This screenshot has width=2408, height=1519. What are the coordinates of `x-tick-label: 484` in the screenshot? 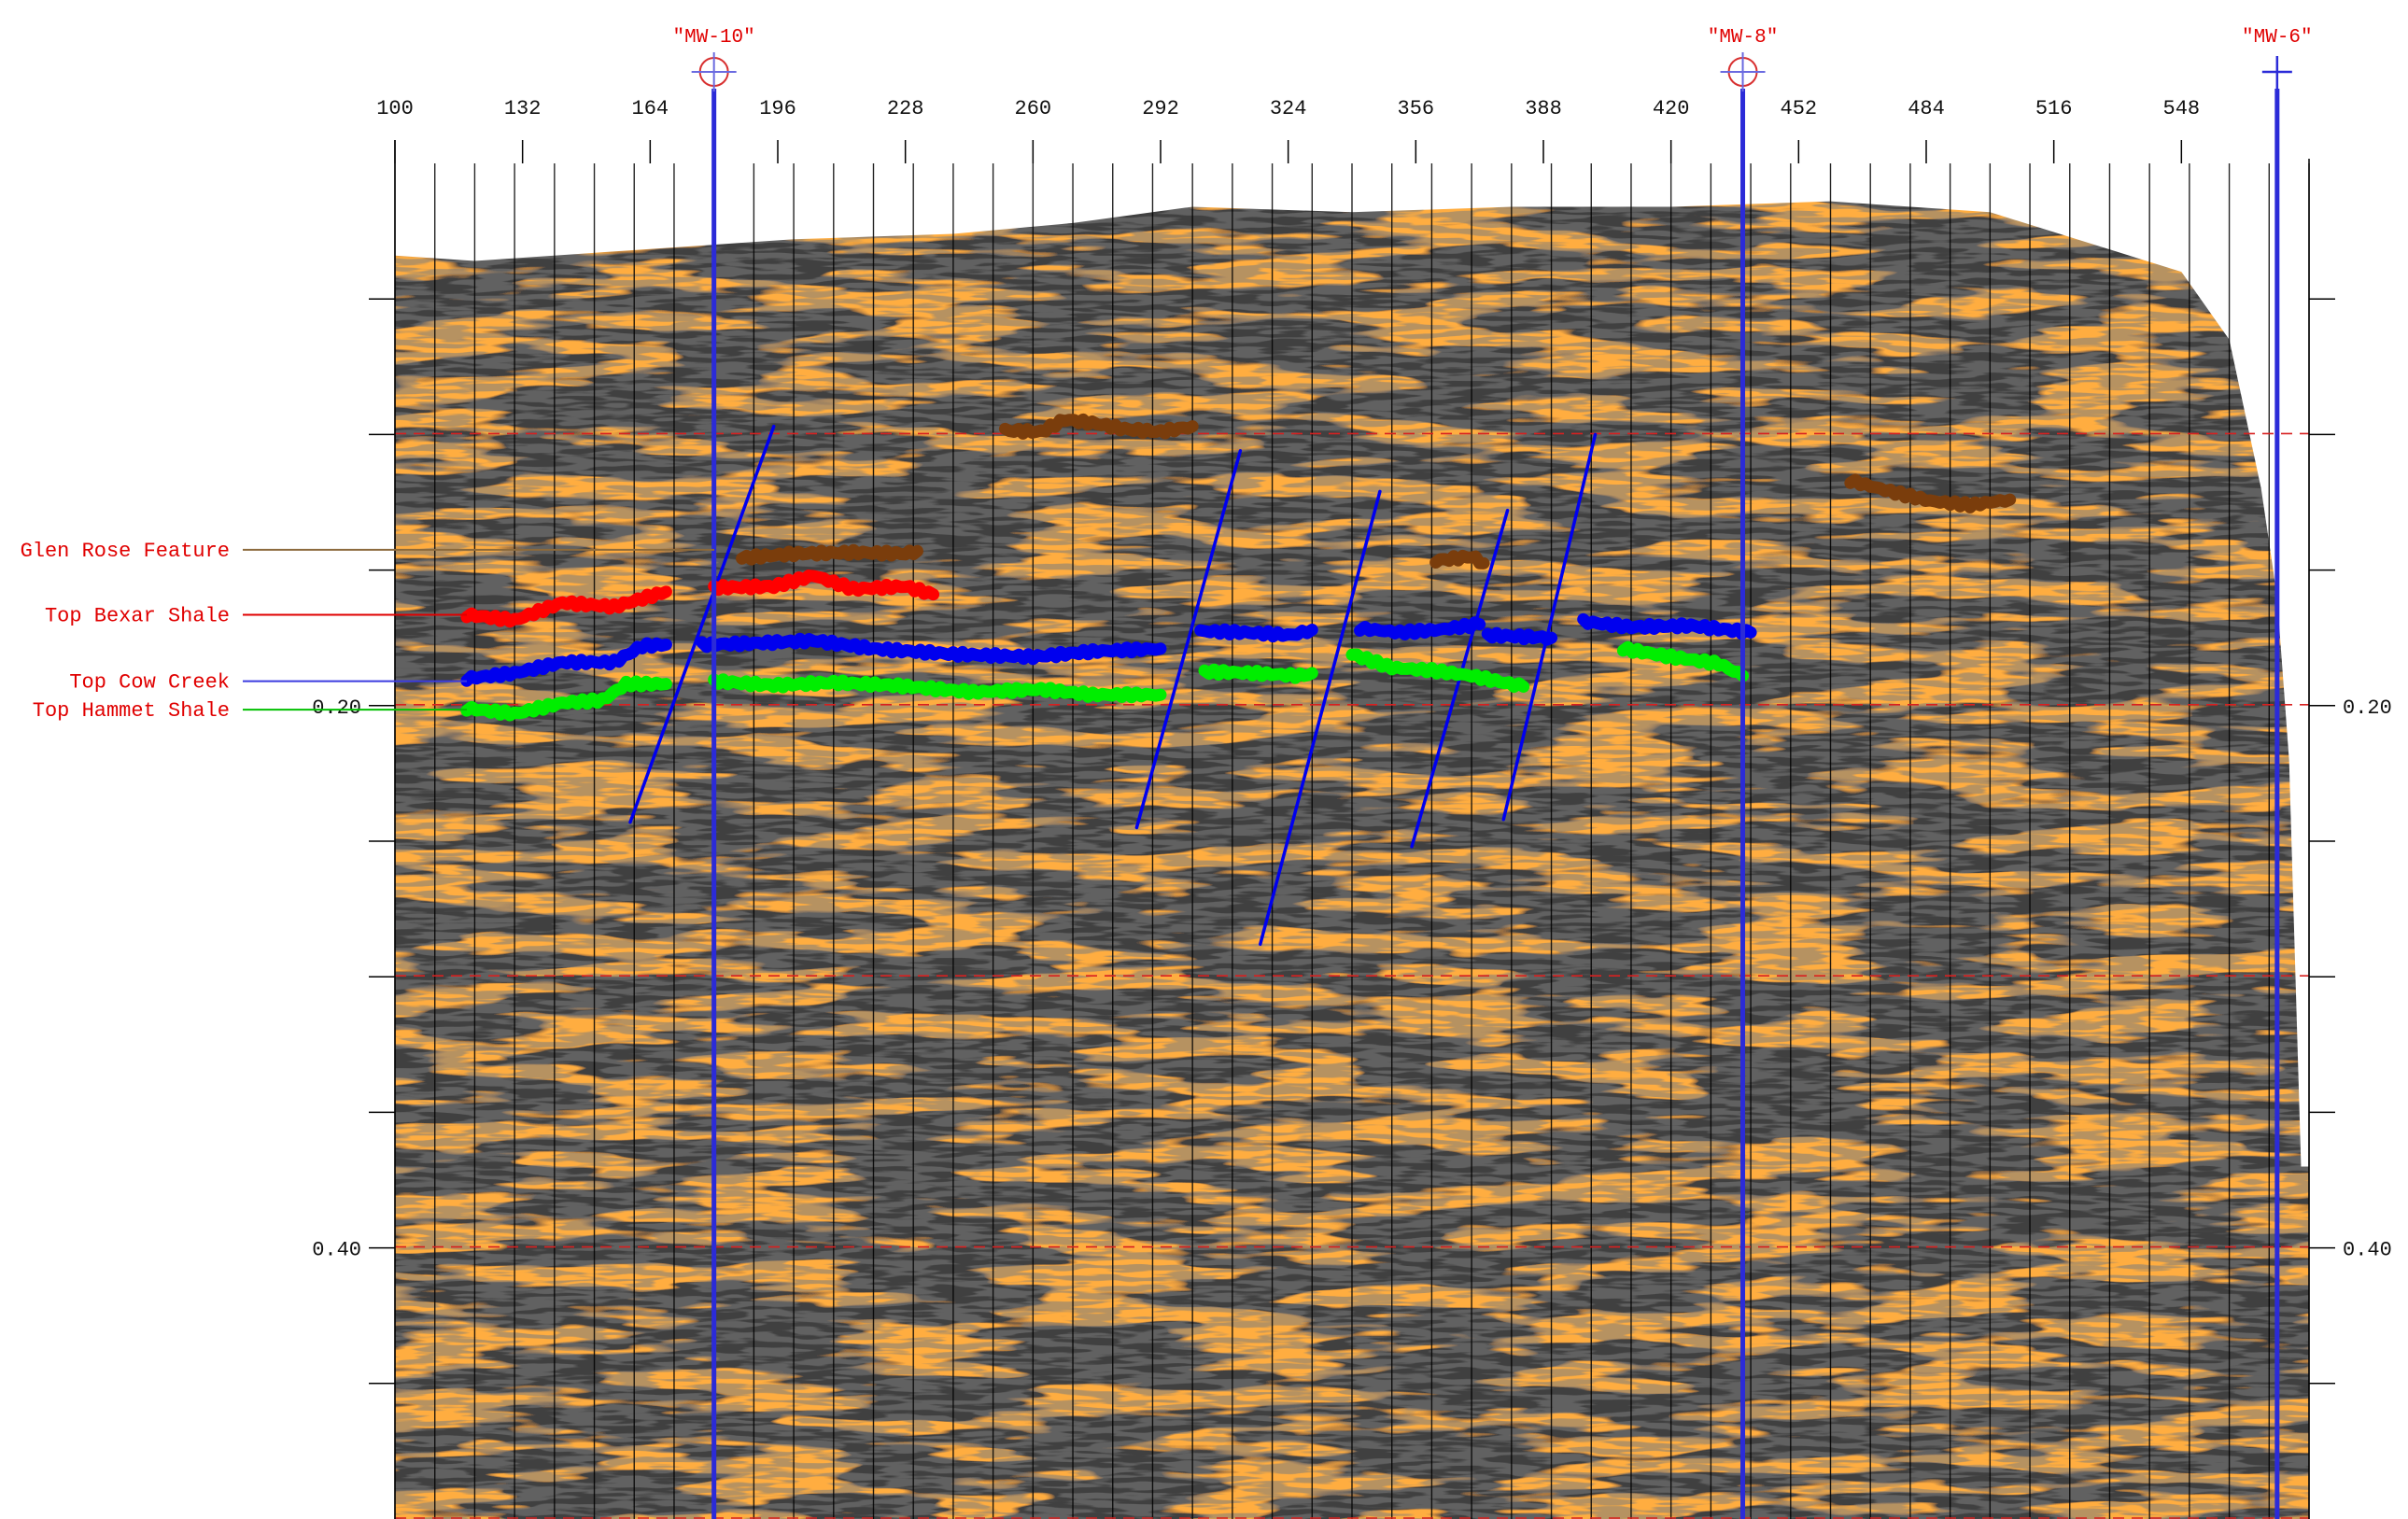 It's located at (1926, 108).